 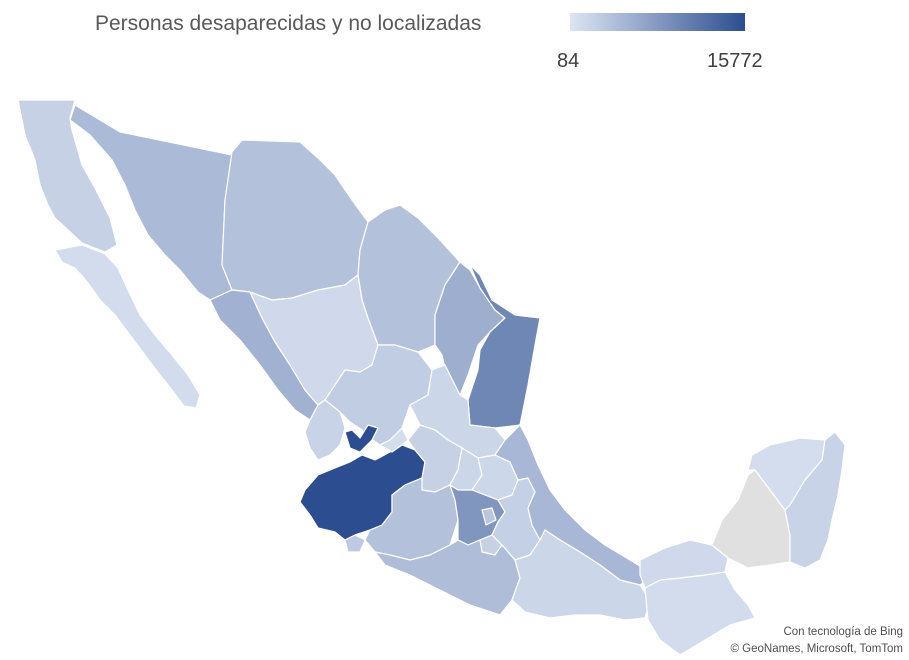 I want to click on state-tabasco, so click(x=684, y=564).